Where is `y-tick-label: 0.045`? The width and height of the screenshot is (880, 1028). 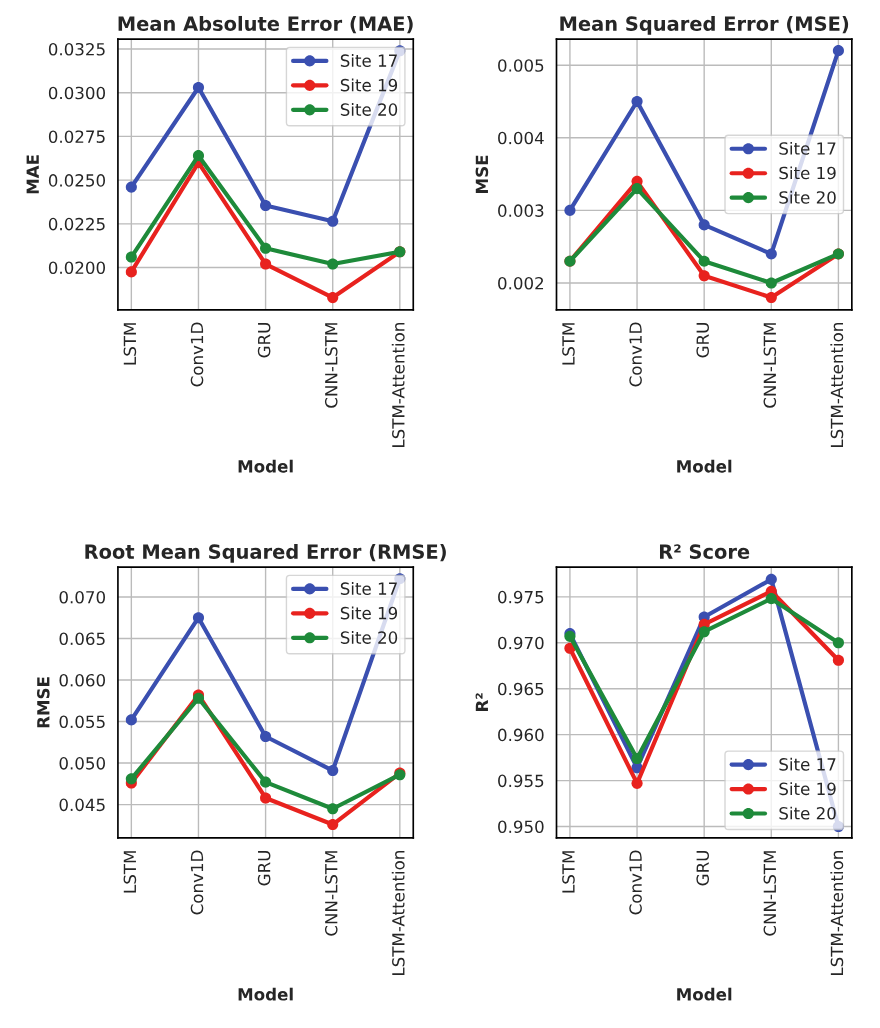 y-tick-label: 0.045 is located at coordinates (82, 805).